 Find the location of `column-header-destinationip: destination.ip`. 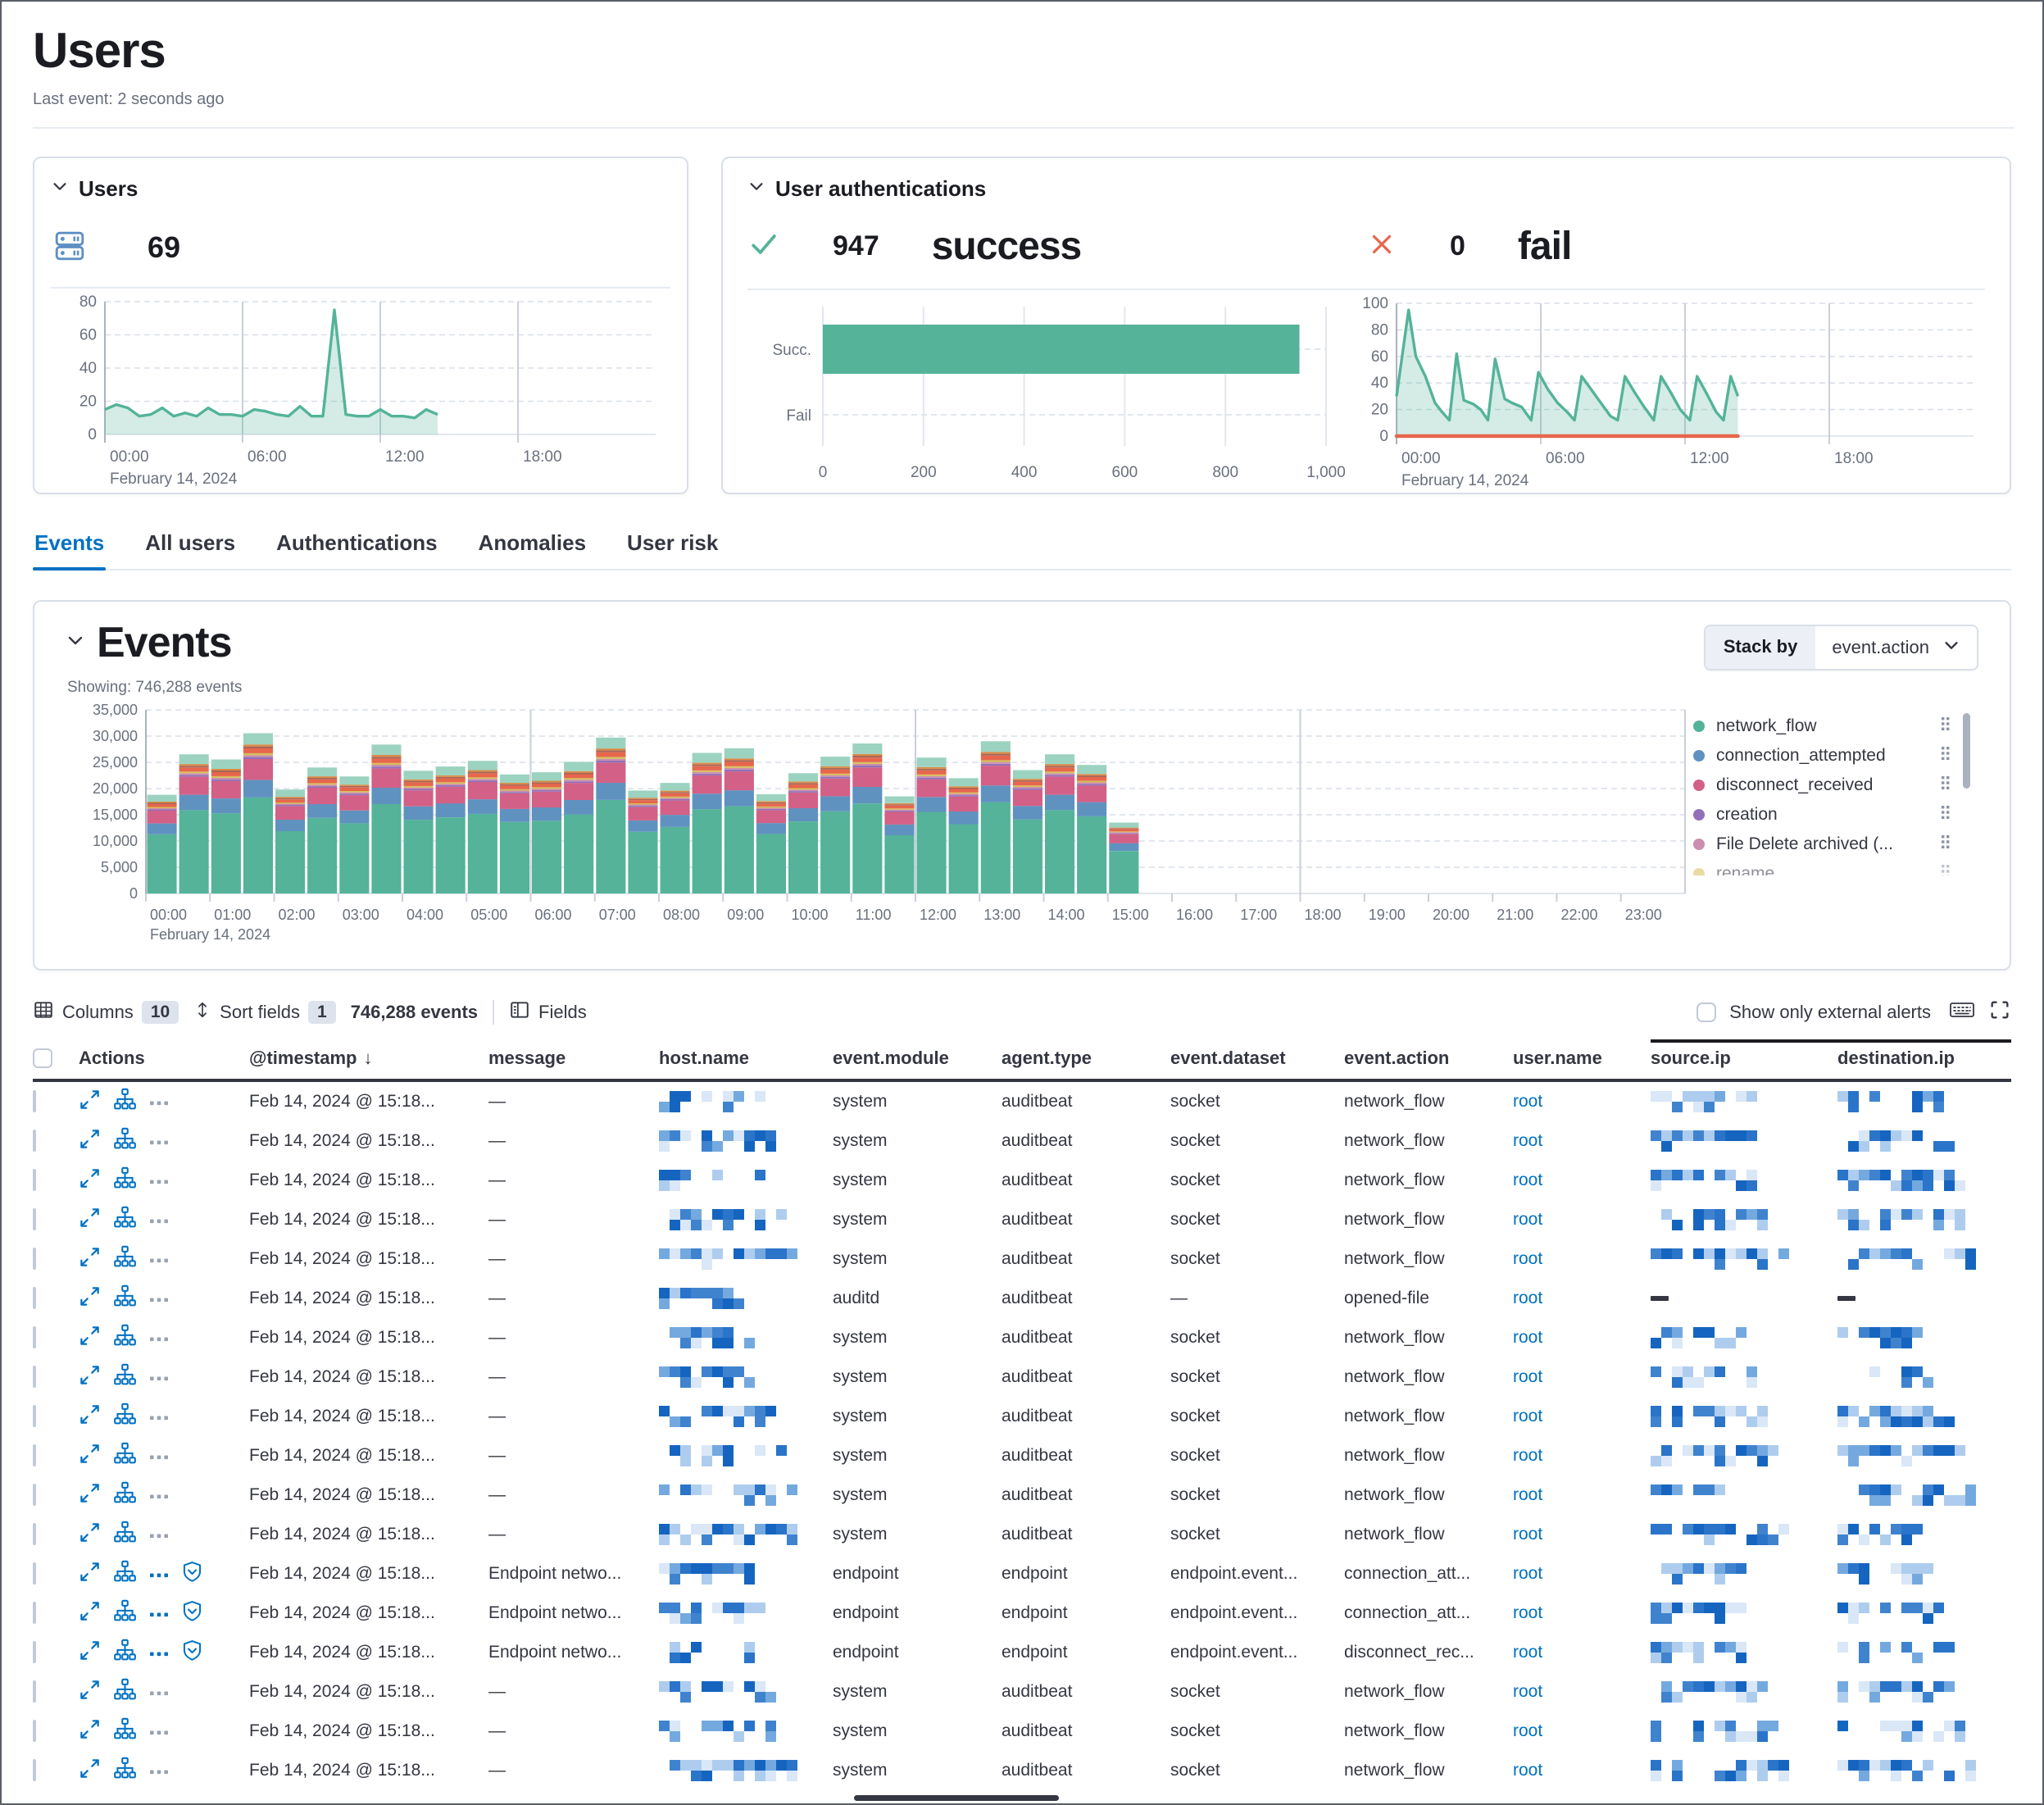

column-header-destinationip: destination.ip is located at coordinates (1924, 1054).